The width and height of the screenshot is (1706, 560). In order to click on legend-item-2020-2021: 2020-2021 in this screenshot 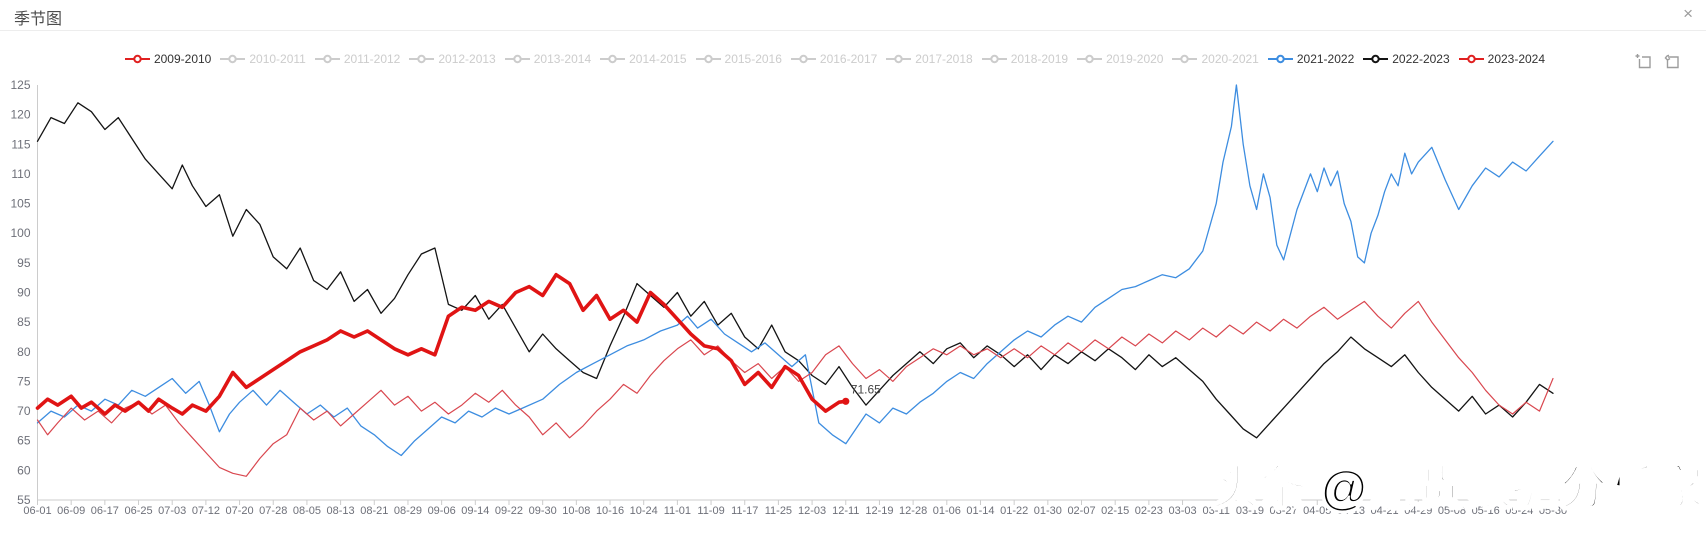, I will do `click(1215, 59)`.